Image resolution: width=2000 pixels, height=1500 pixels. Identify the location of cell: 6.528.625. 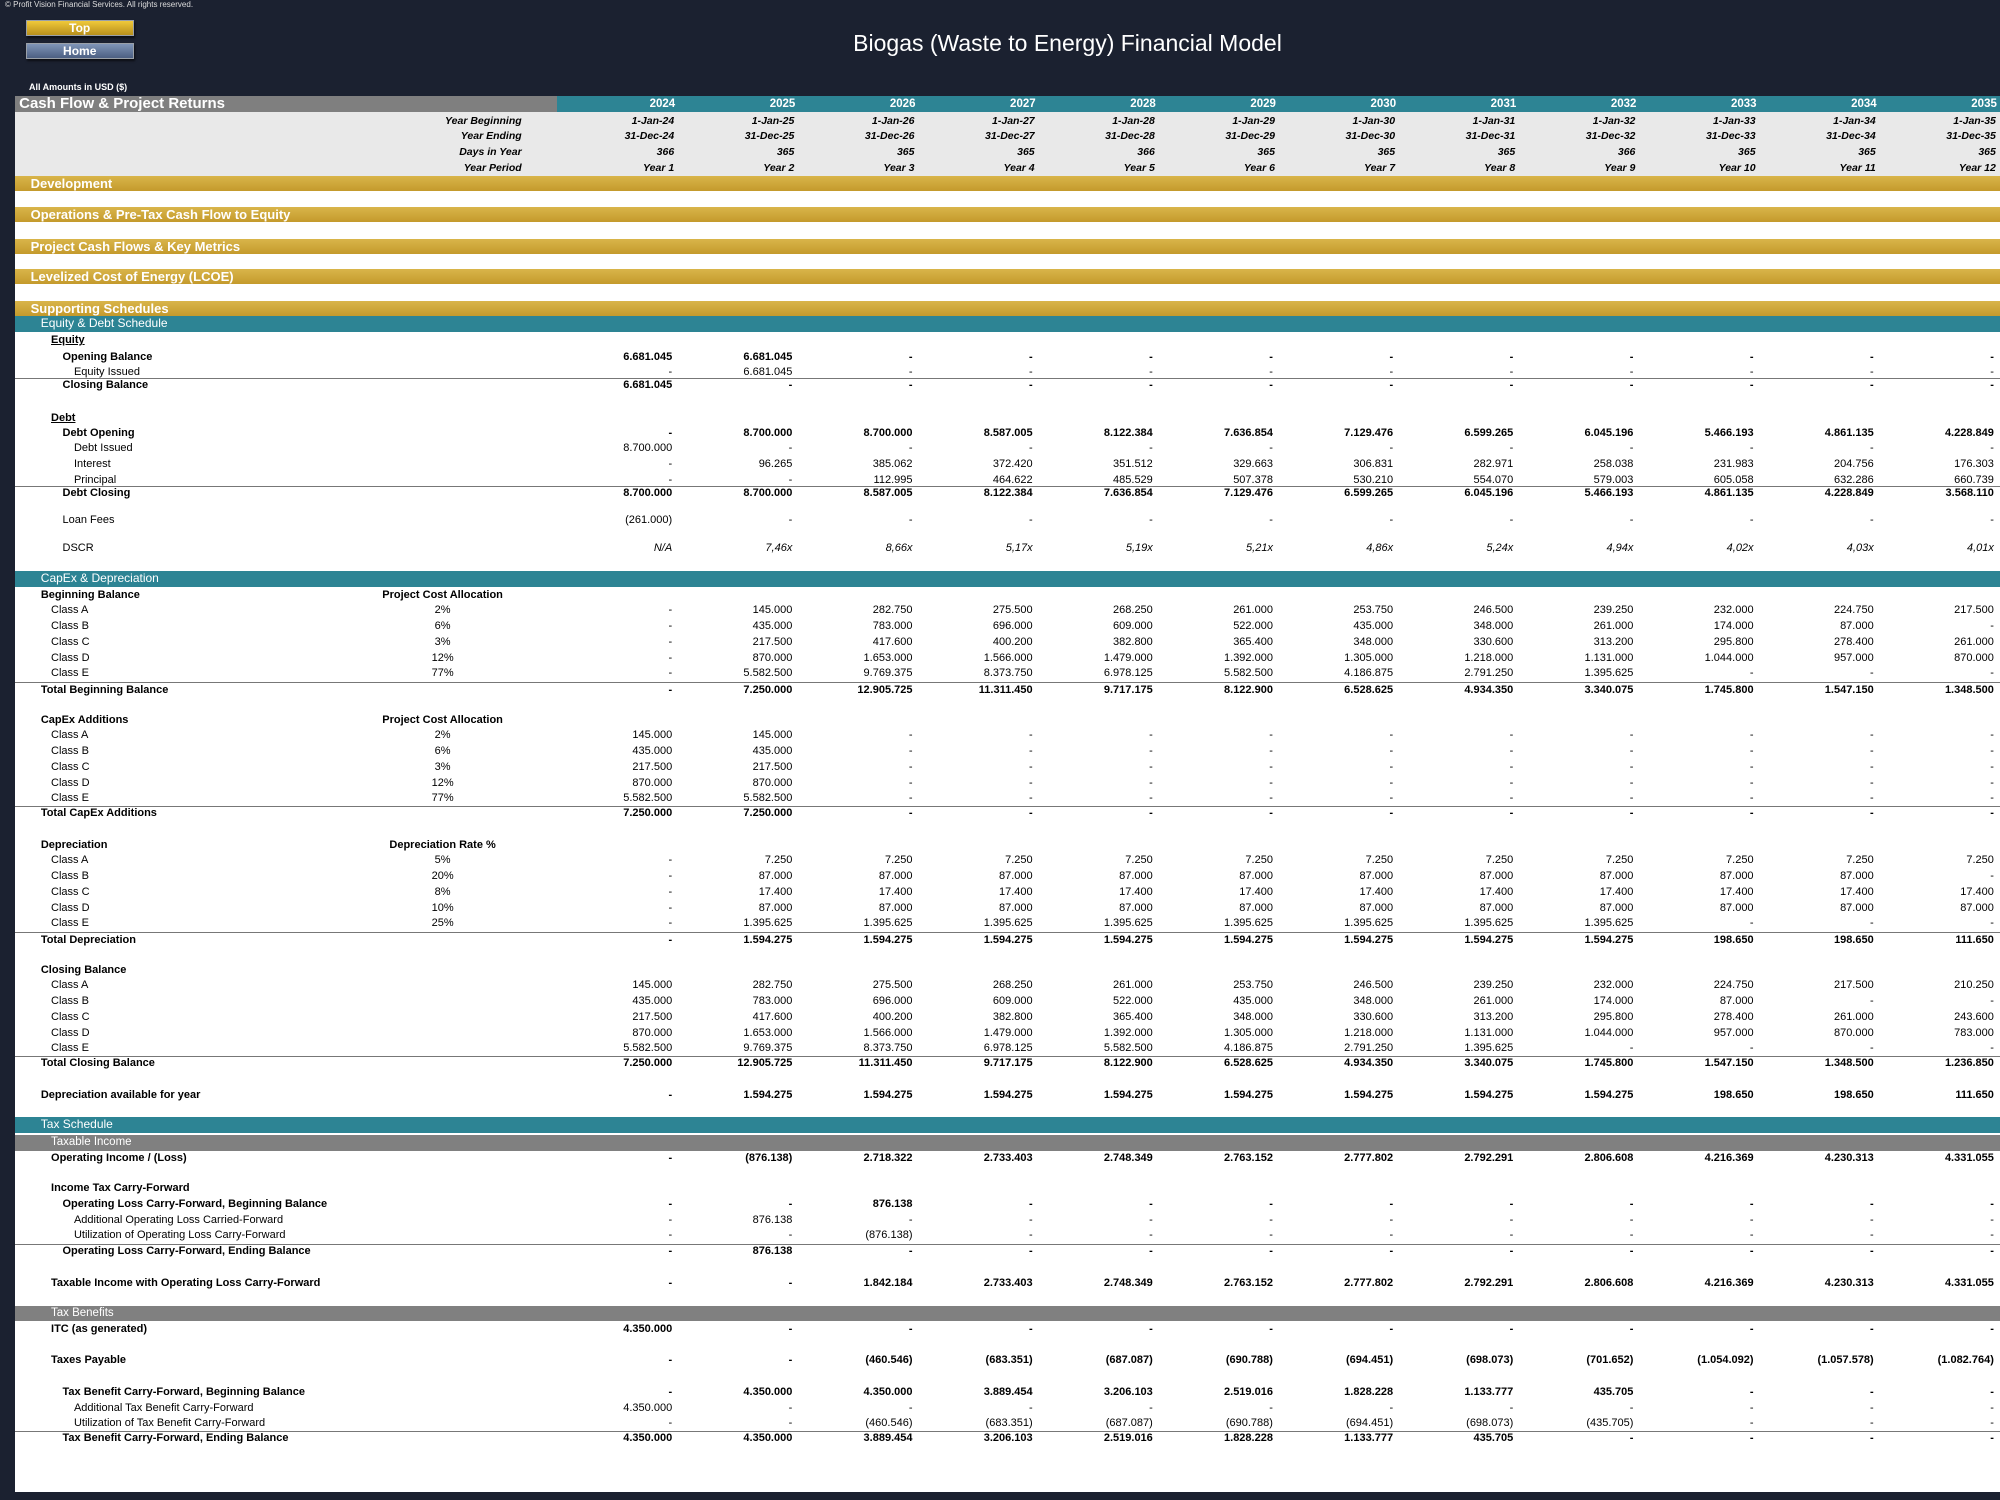
(1369, 689).